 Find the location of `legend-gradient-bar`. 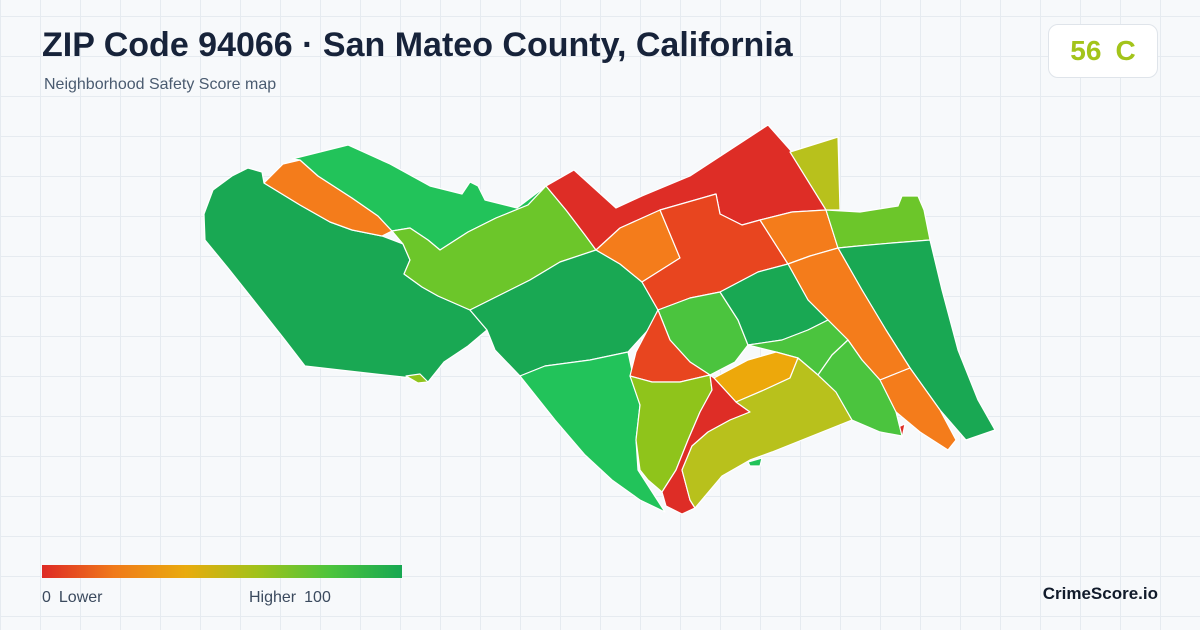

legend-gradient-bar is located at coordinates (222, 571).